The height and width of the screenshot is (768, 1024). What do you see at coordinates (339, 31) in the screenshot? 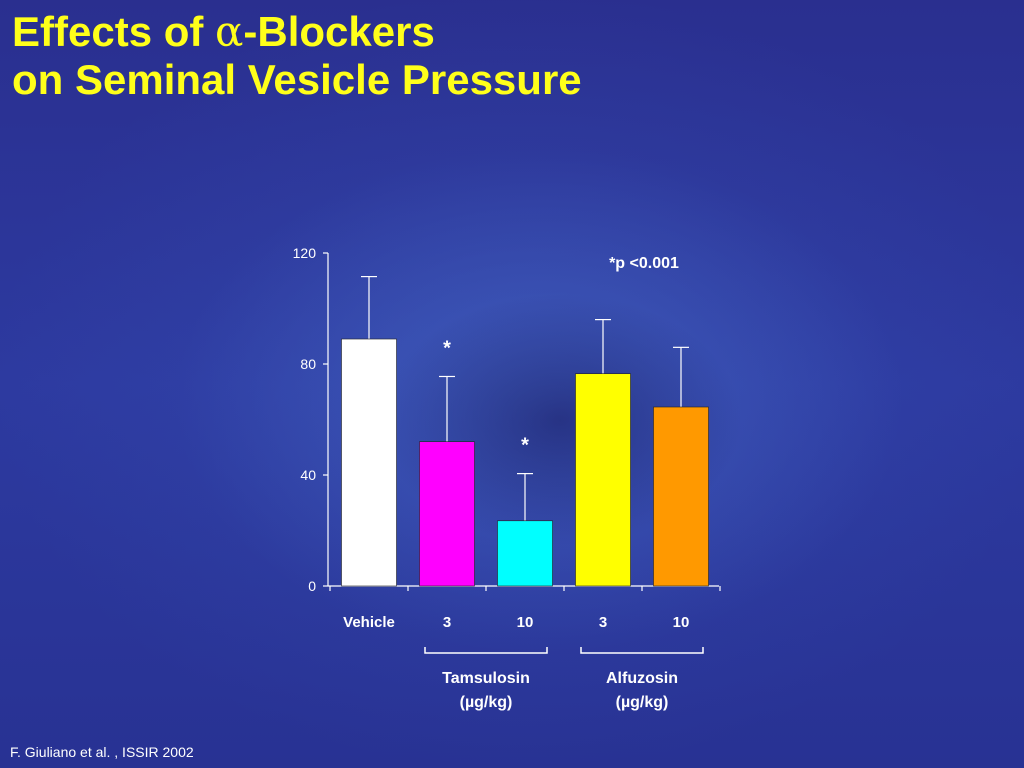
I see `title-suffix: -Blockers` at bounding box center [339, 31].